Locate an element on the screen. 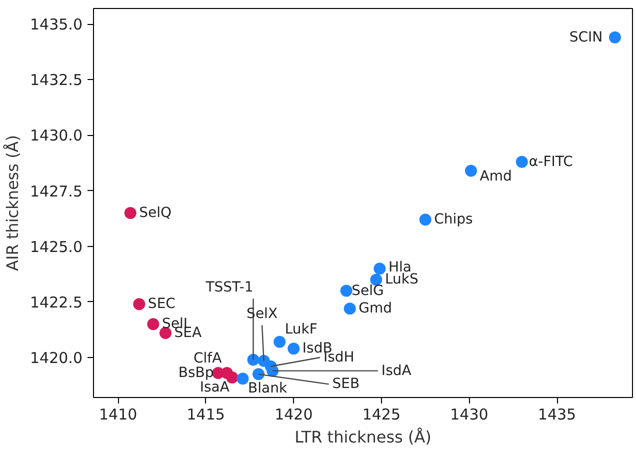  y-tick-label: 1425.0 is located at coordinates (56, 247).